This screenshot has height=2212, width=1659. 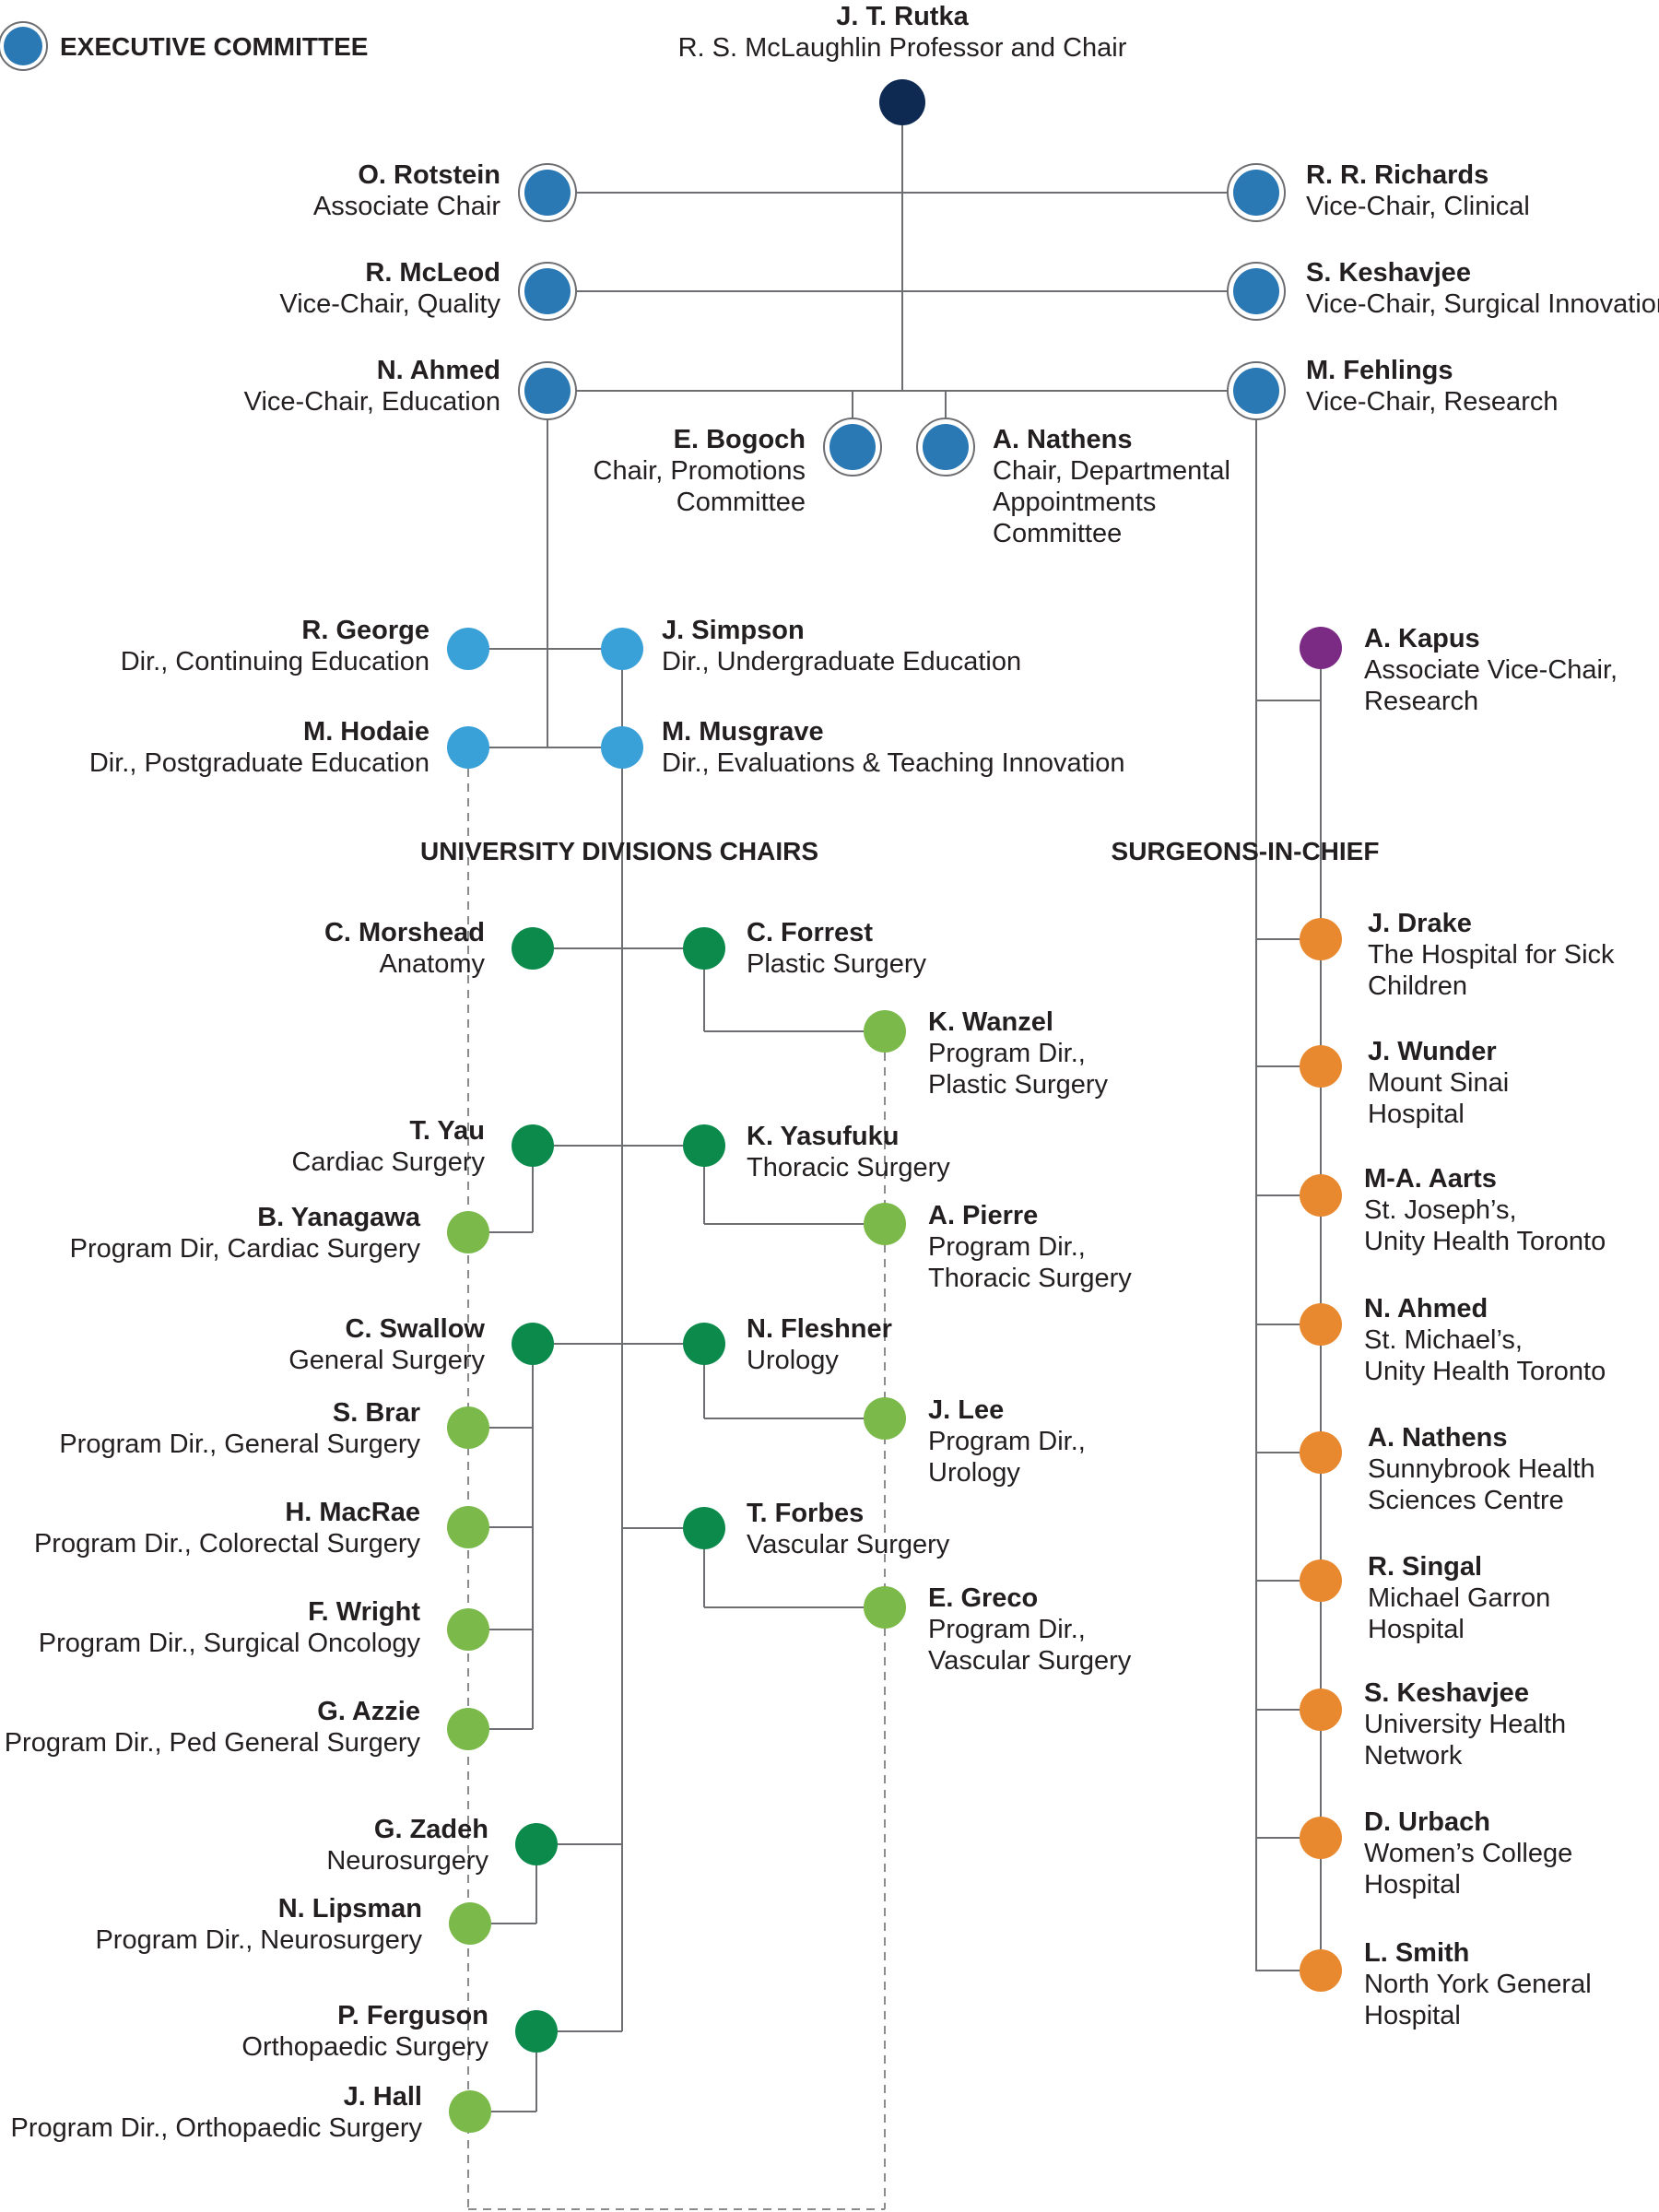 I want to click on node-title: Program Dir., Colorectal Surgery, so click(x=227, y=1544).